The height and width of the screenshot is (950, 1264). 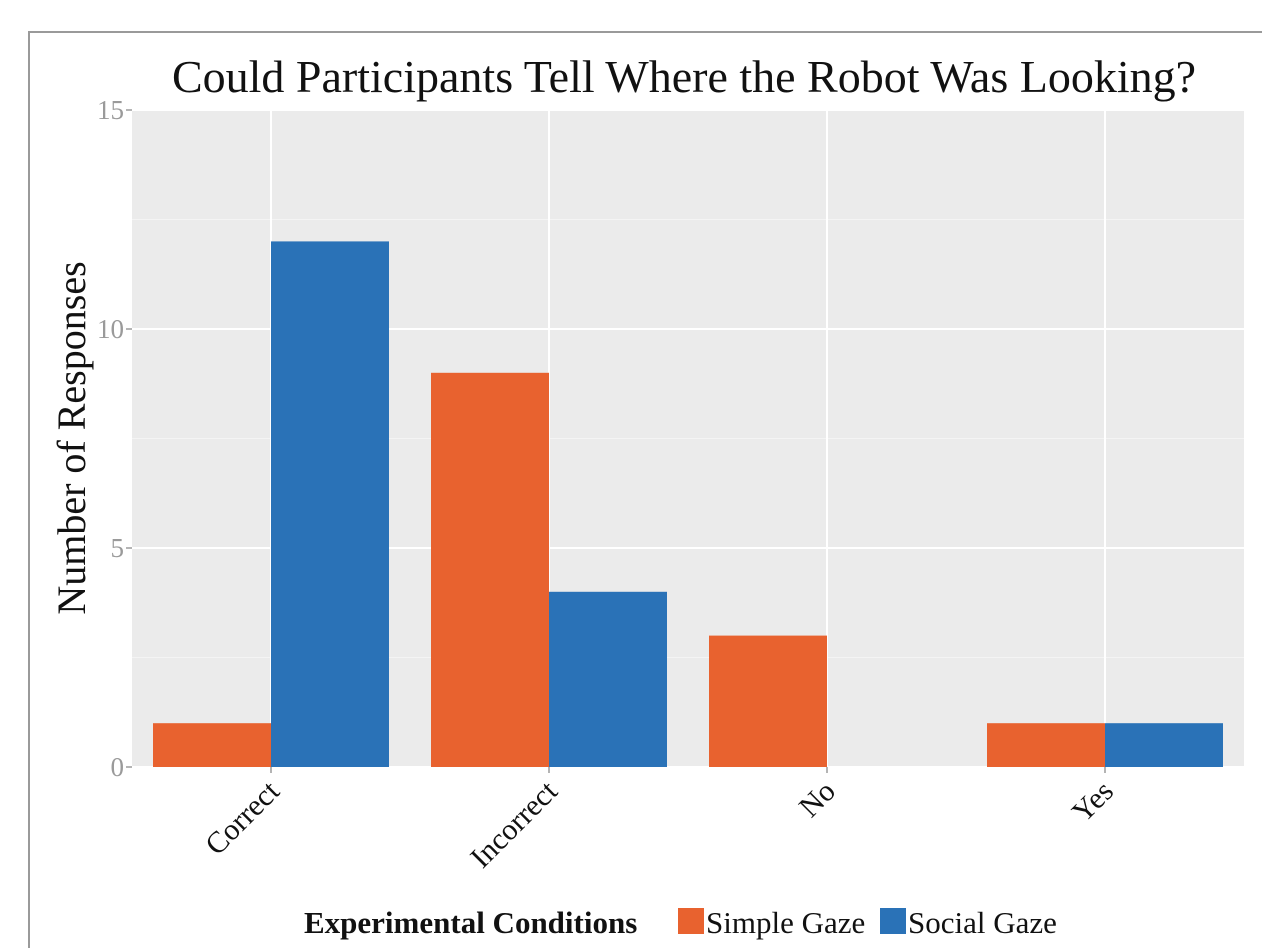 I want to click on legend-title: Experimental Conditions, so click(x=470, y=922).